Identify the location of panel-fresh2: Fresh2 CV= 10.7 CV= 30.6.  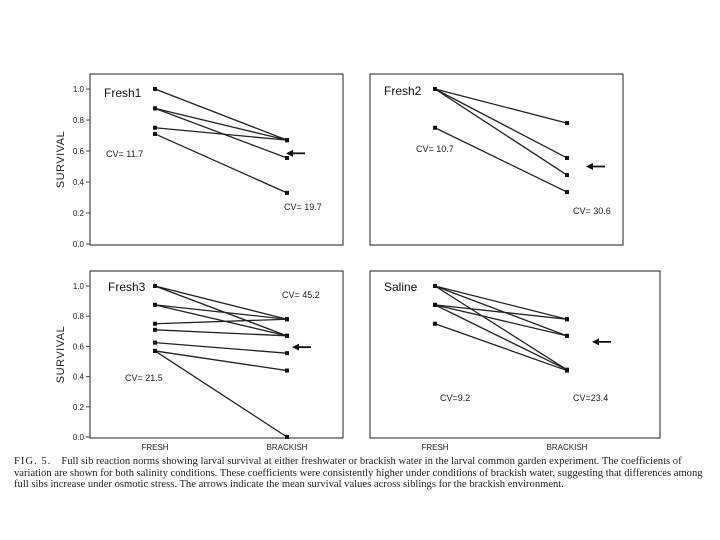
(496, 159).